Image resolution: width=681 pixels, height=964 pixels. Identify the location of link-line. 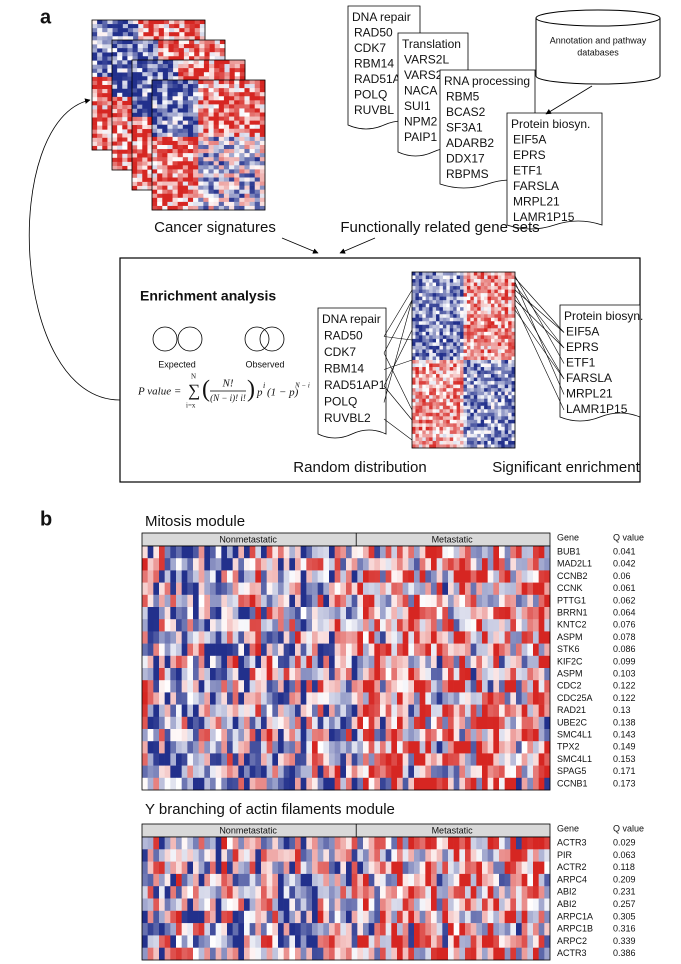
(398, 358).